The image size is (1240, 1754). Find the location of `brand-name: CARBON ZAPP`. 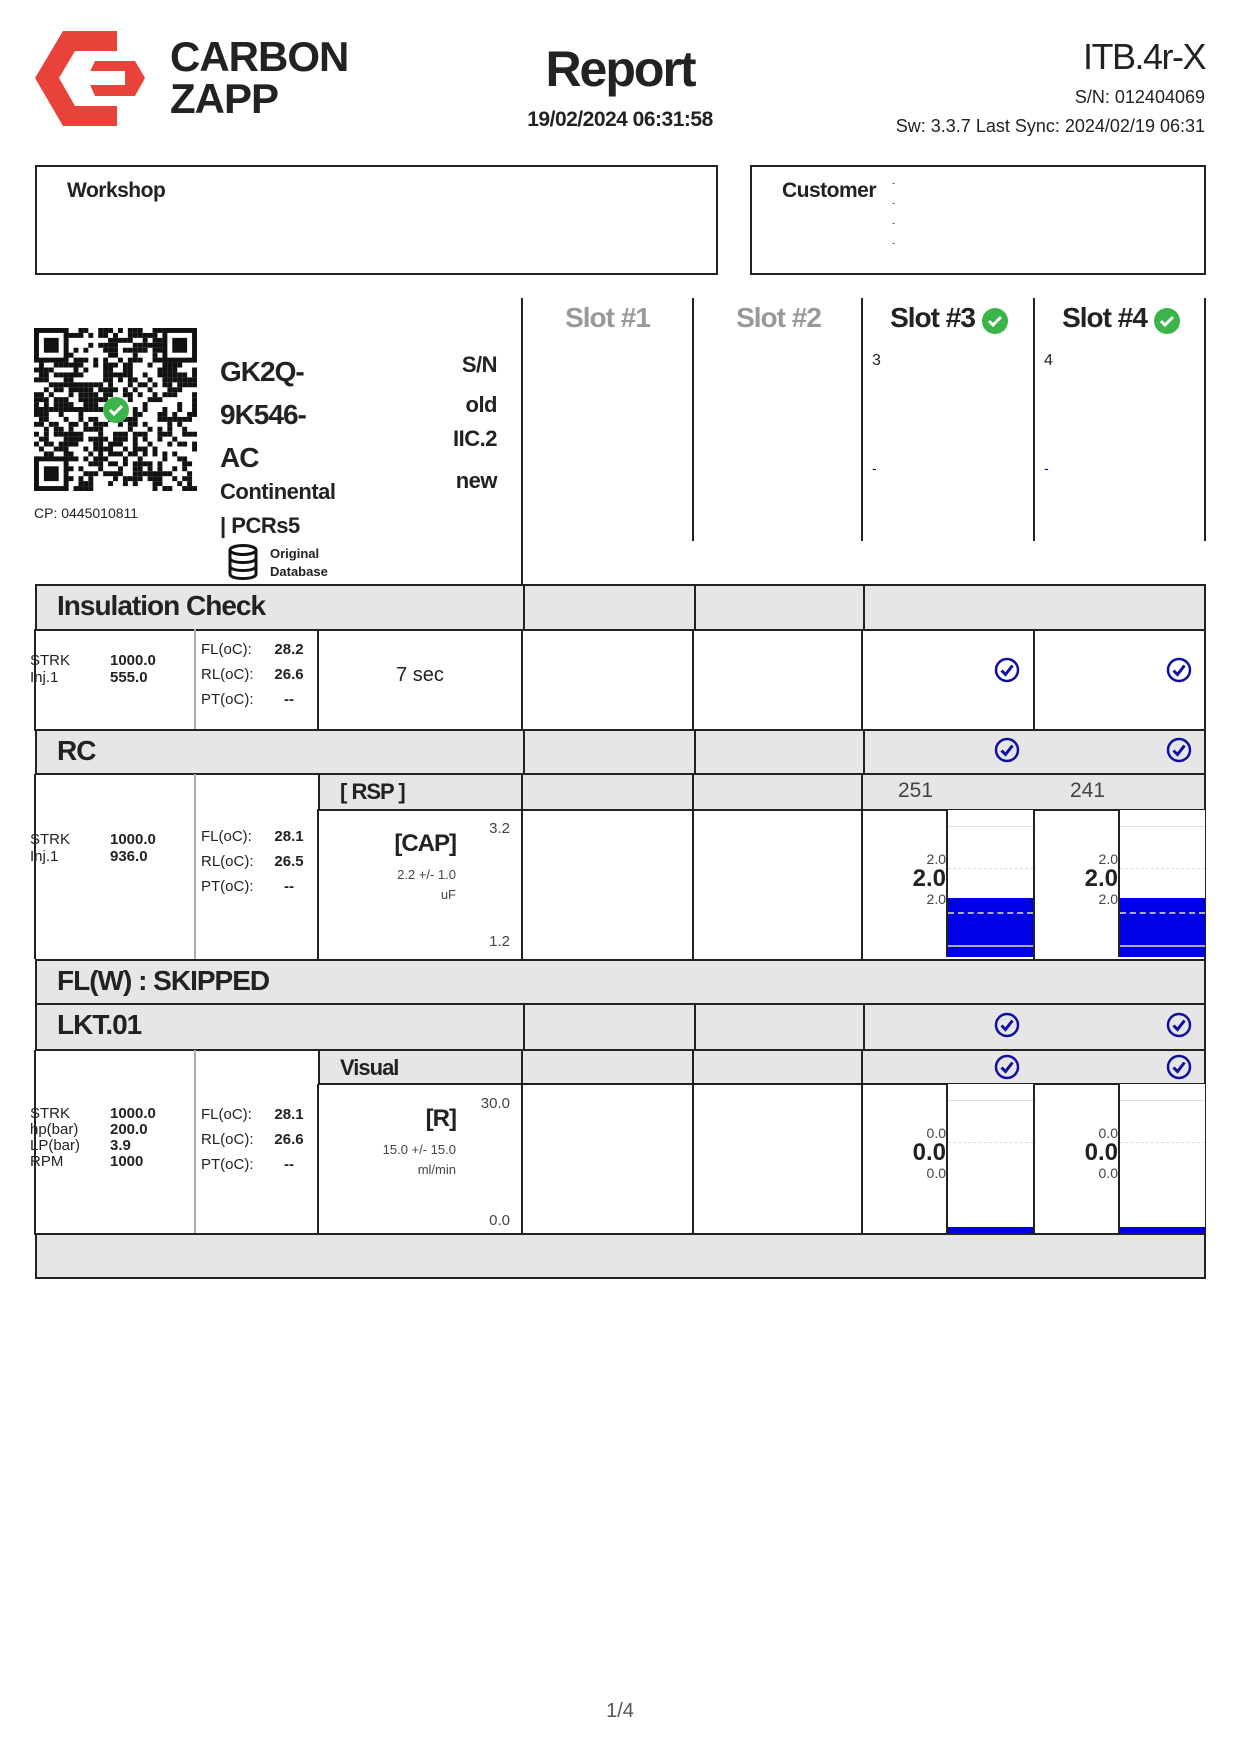

brand-name: CARBON ZAPP is located at coordinates (259, 77).